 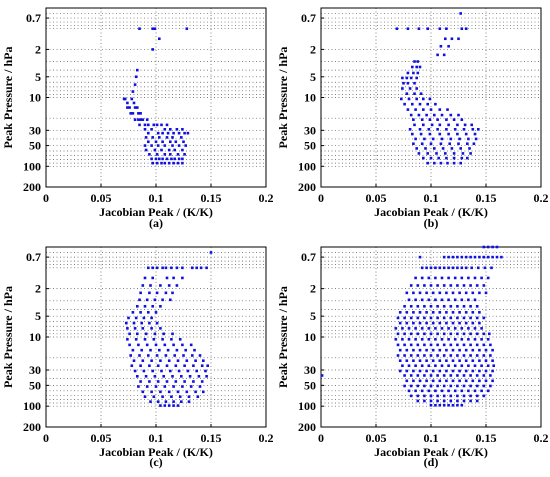 What do you see at coordinates (376, 198) in the screenshot?
I see `x-tick-label: 0.05` at bounding box center [376, 198].